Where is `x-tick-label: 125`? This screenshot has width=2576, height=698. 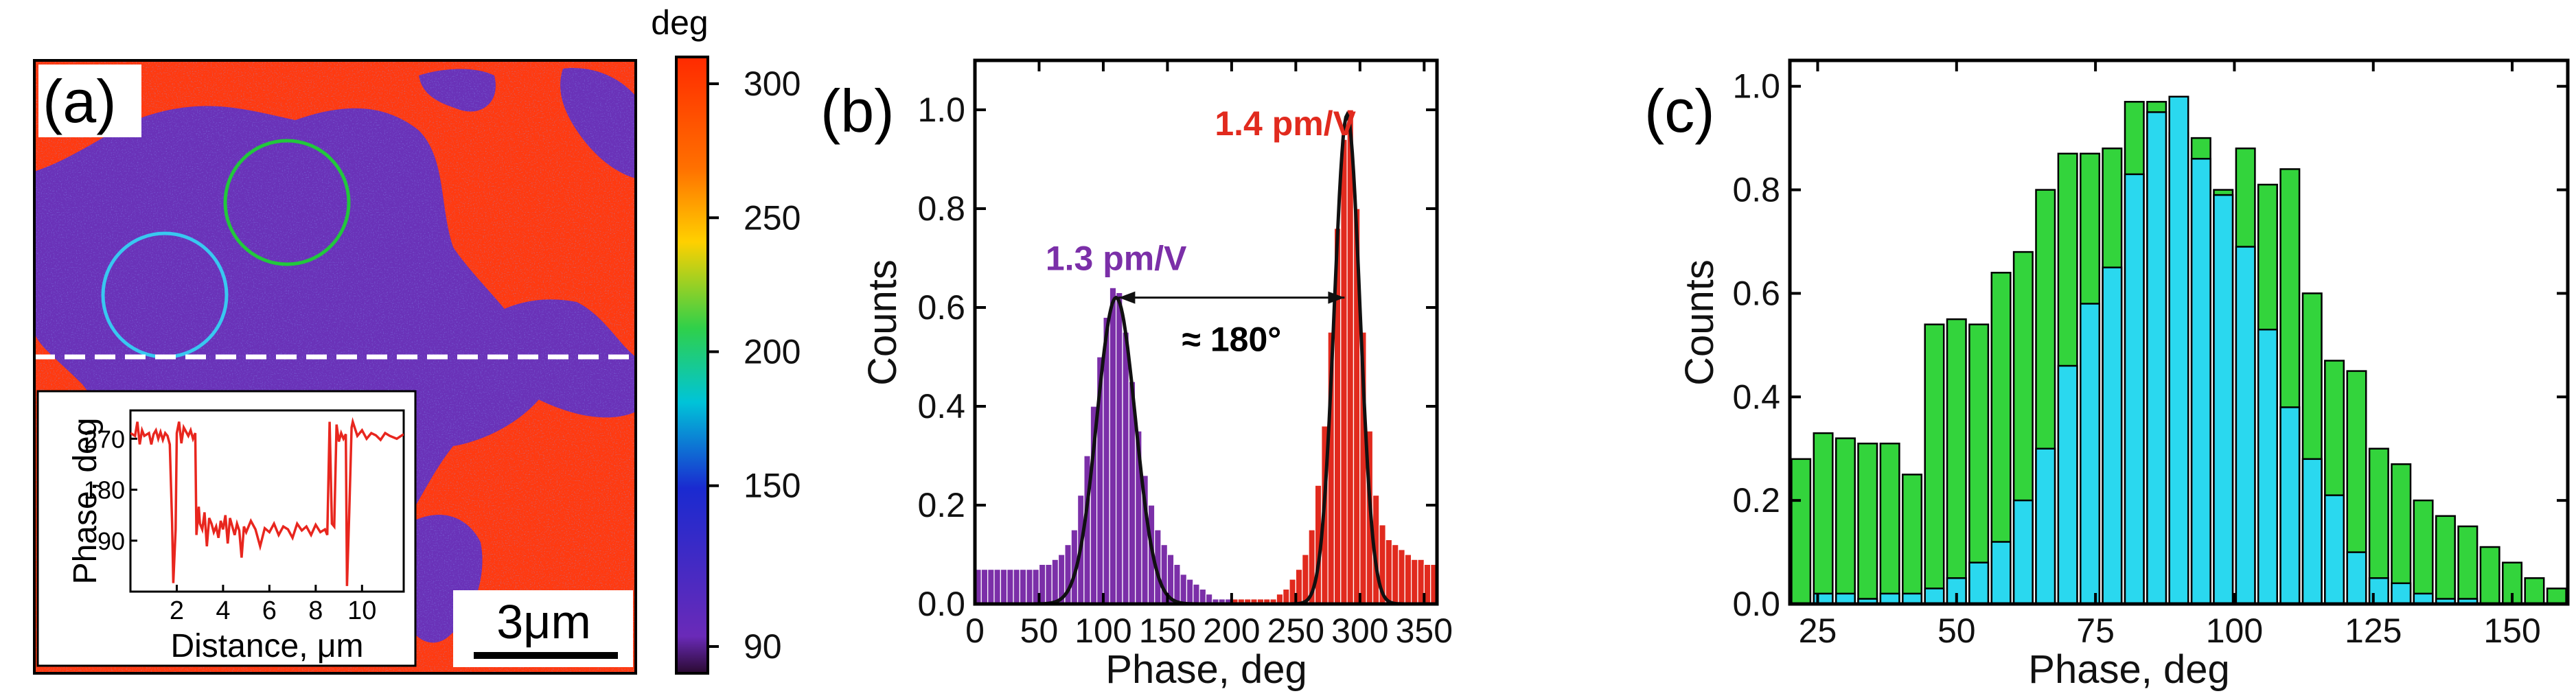 x-tick-label: 125 is located at coordinates (2373, 631).